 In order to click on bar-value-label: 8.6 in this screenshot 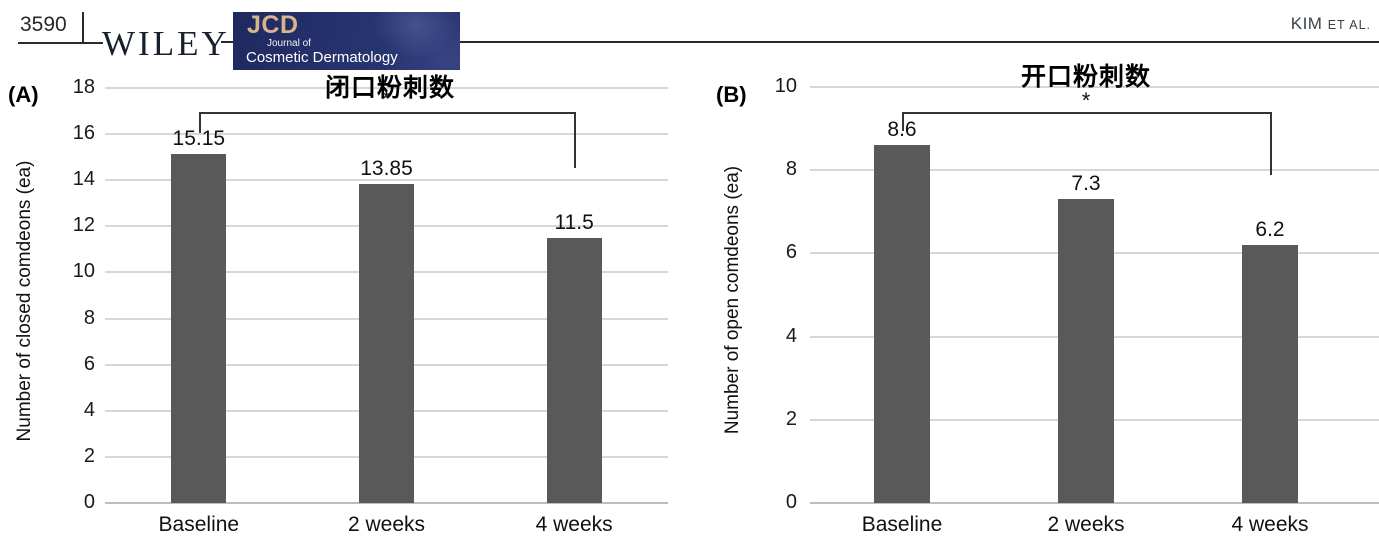, I will do `click(902, 130)`.